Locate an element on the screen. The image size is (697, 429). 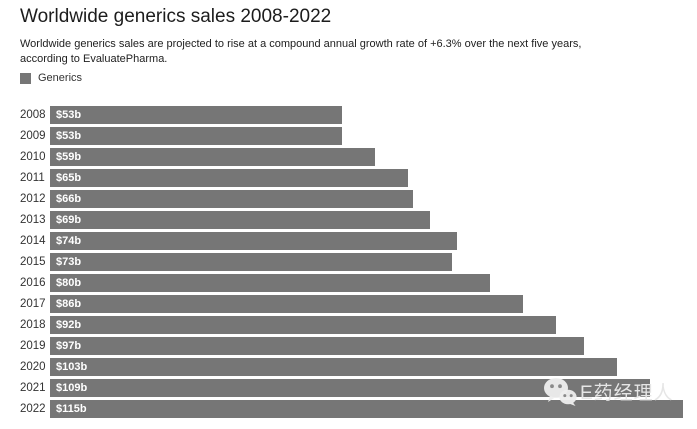
value-label: $86b is located at coordinates (69, 304).